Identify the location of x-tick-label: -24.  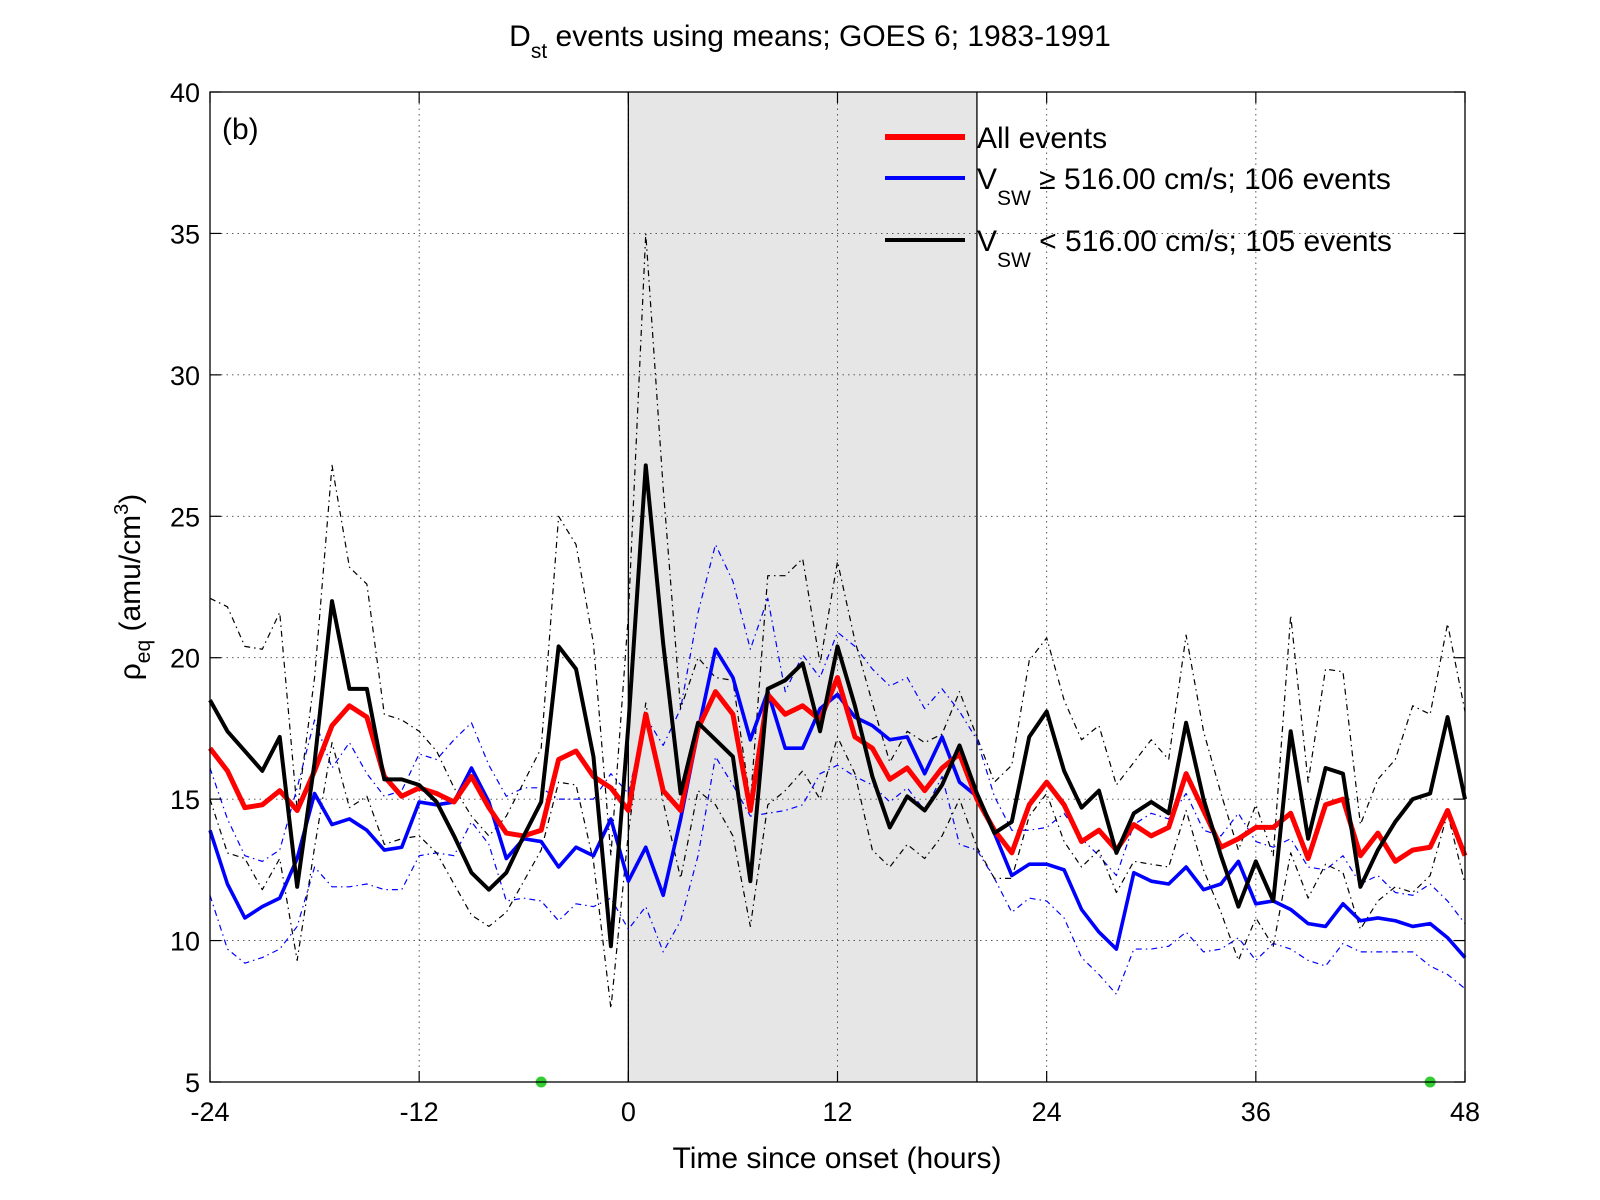
(209, 1112).